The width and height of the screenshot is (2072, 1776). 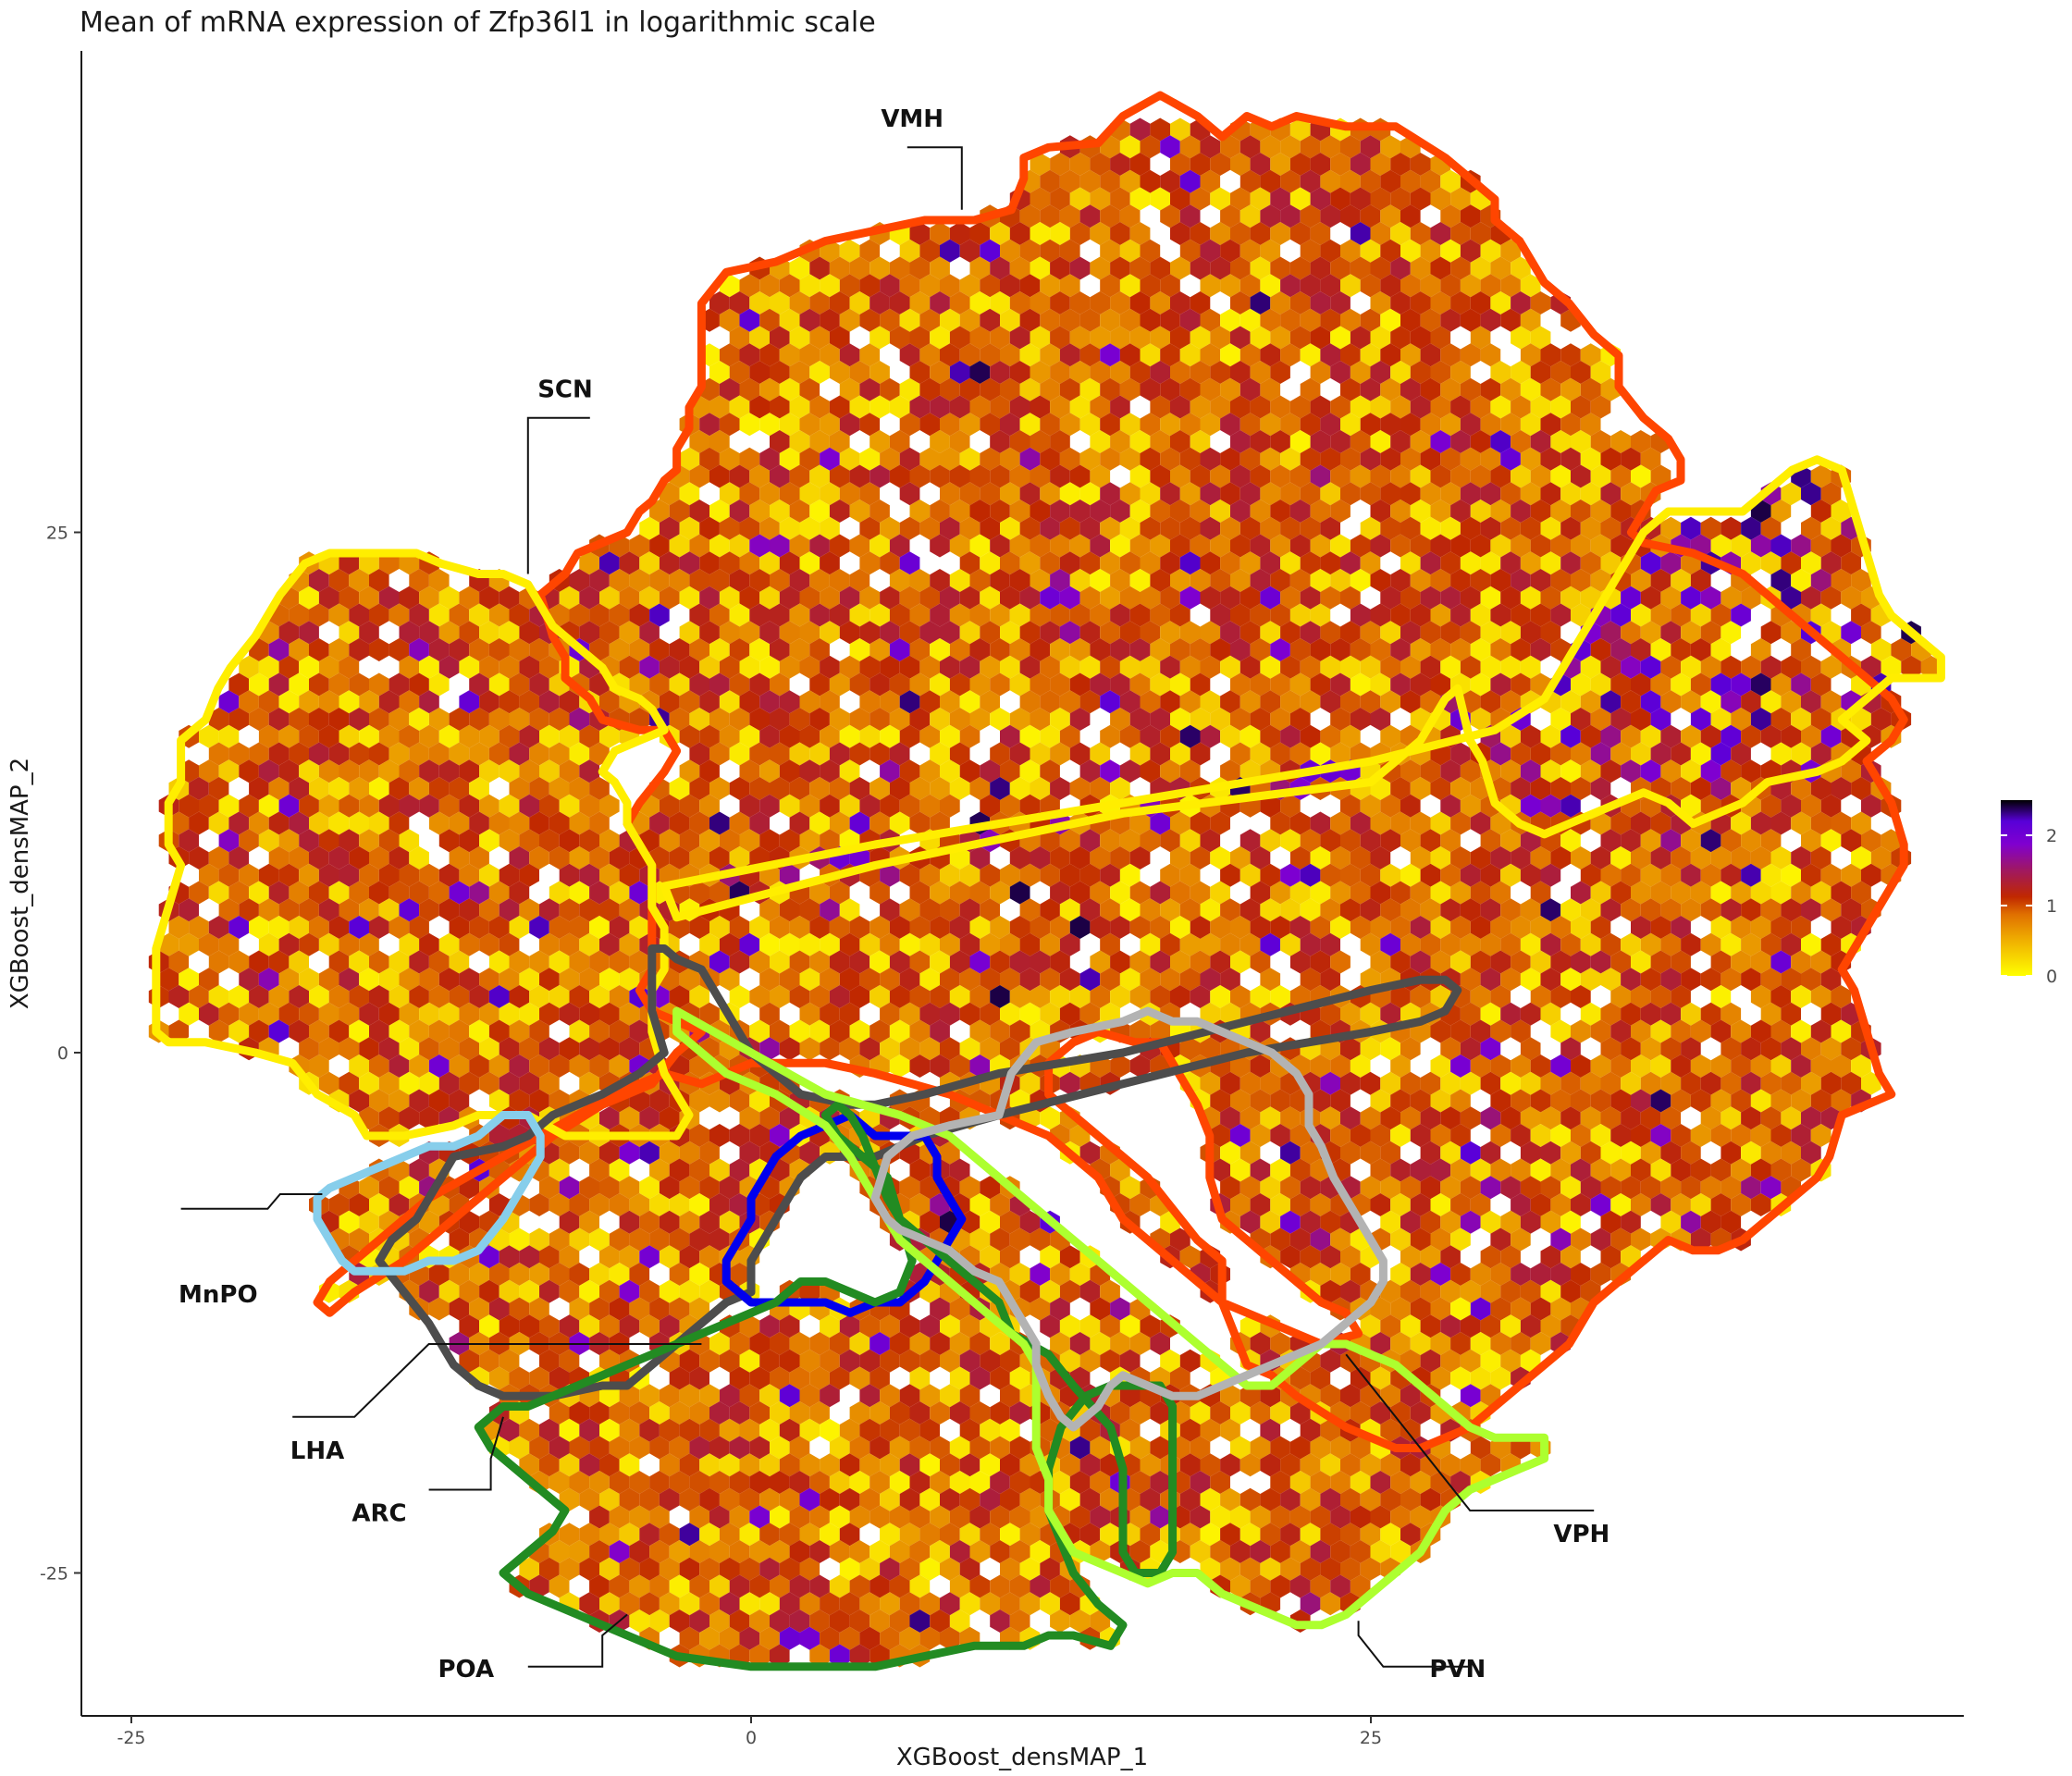 What do you see at coordinates (62, 1053) in the screenshot?
I see `y-tick-label: 0` at bounding box center [62, 1053].